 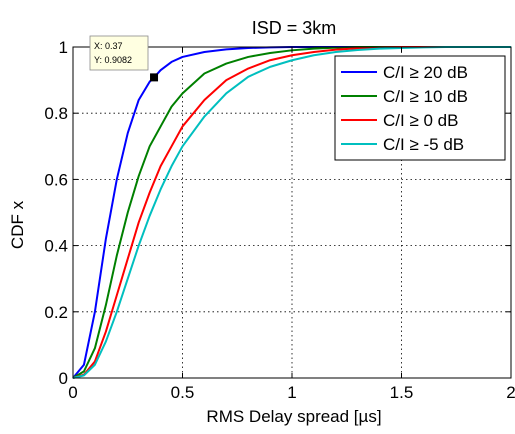 I want to click on y-tick-label: 0.8, so click(x=56, y=113).